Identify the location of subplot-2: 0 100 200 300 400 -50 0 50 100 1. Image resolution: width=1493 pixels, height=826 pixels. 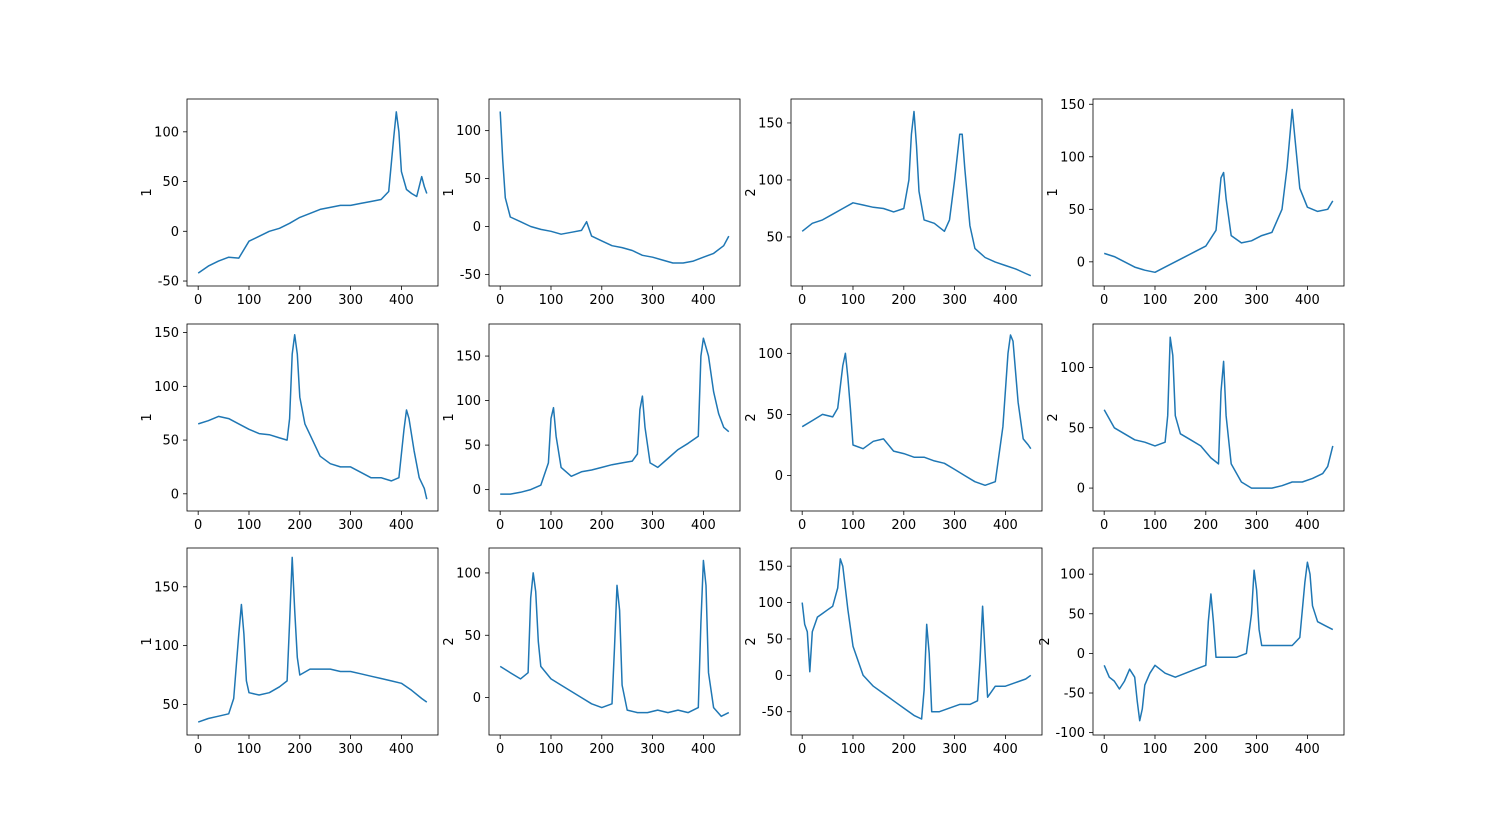
(591, 203).